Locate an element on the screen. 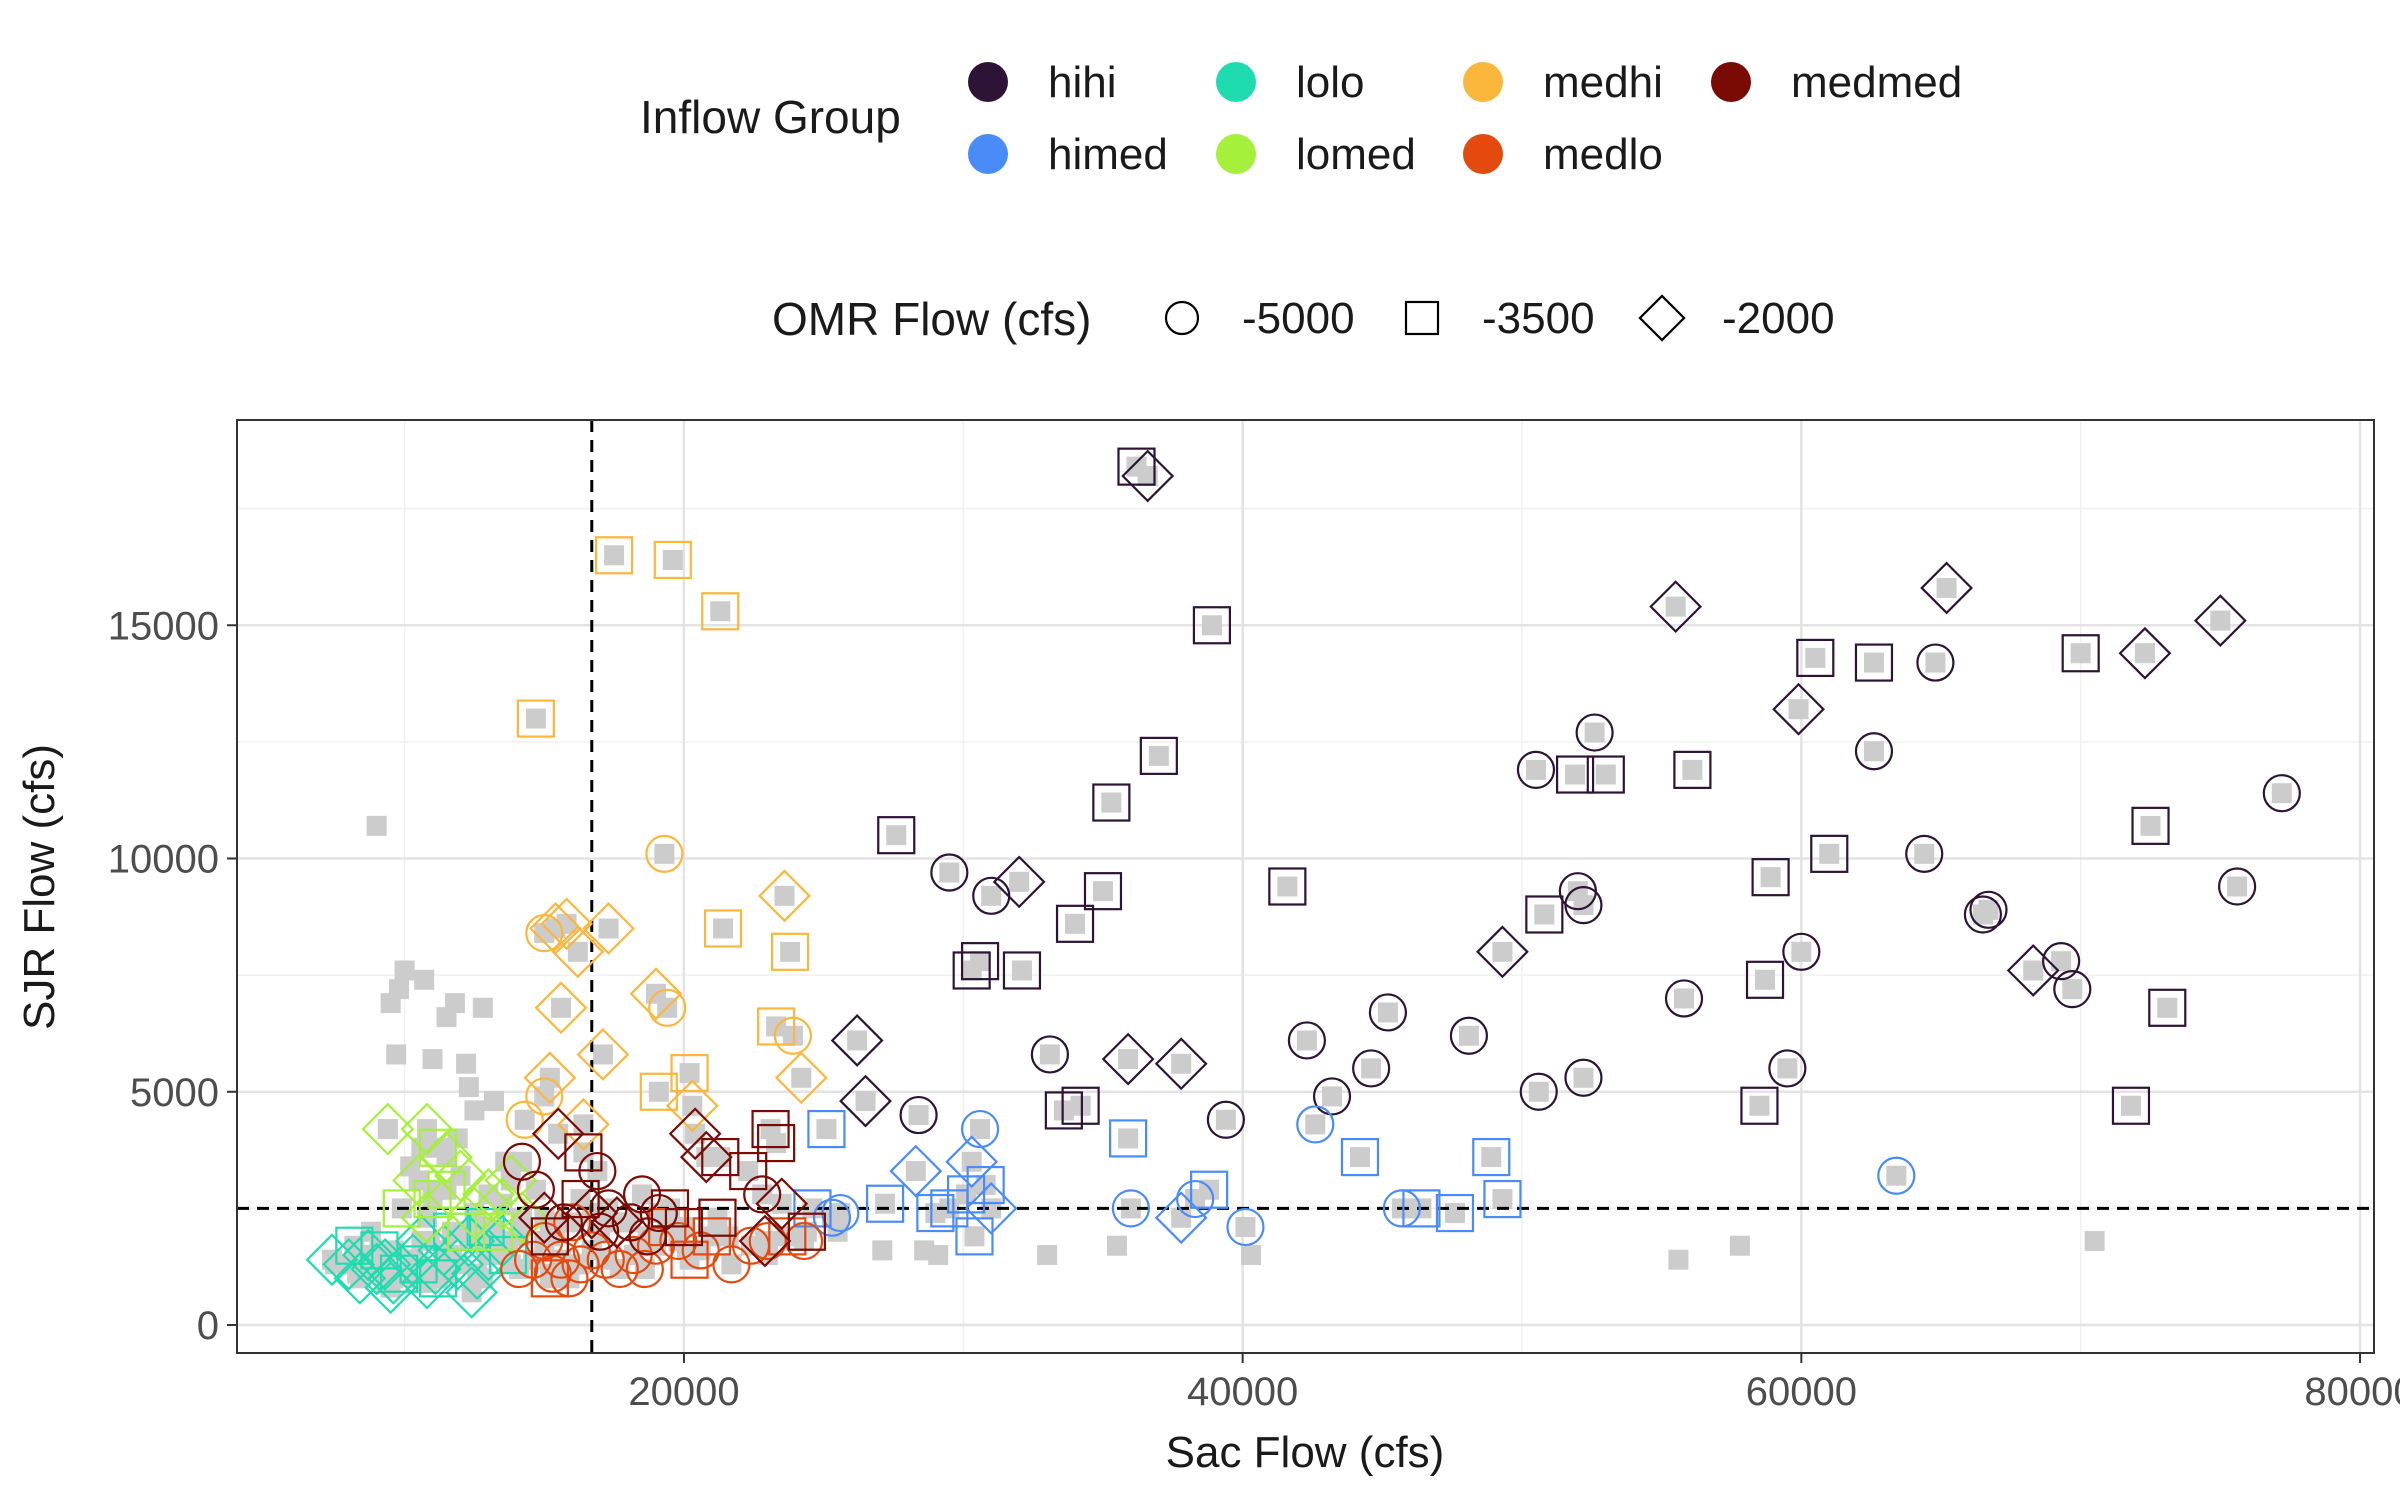  point-medlo is located at coordinates (519, 1269).